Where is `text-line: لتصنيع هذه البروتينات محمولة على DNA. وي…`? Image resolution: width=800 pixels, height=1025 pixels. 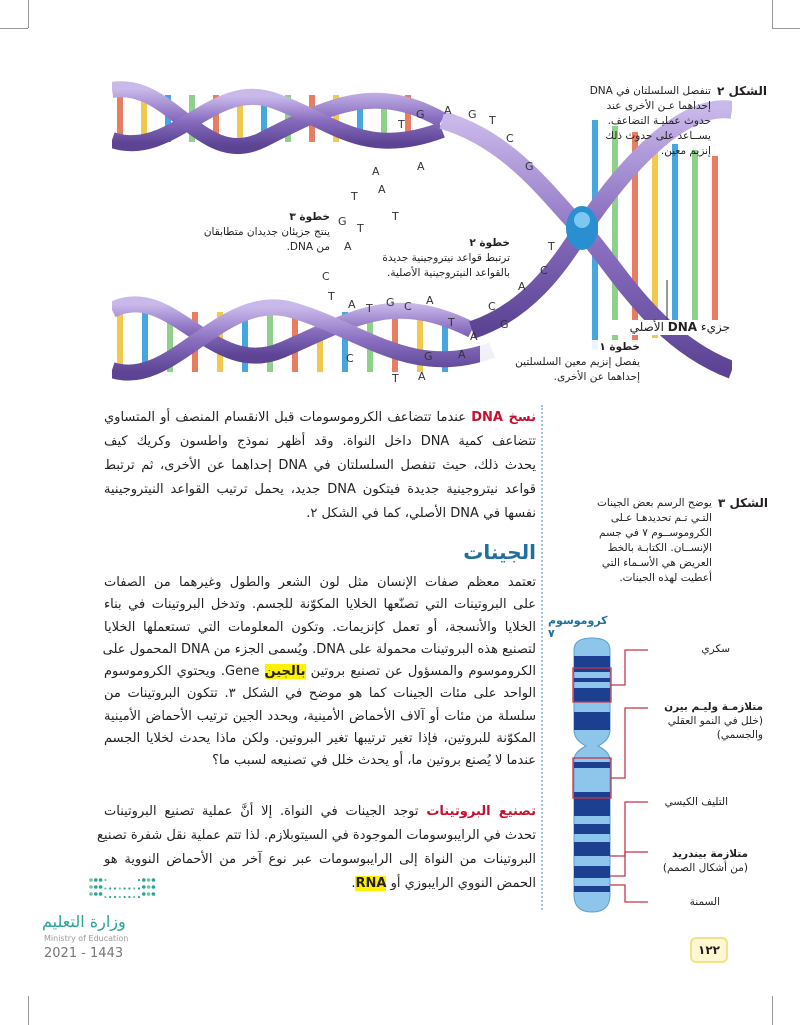
text-line: لتصنيع هذه البروتينات محمولة على DNA. وي… is located at coordinates (319, 649).